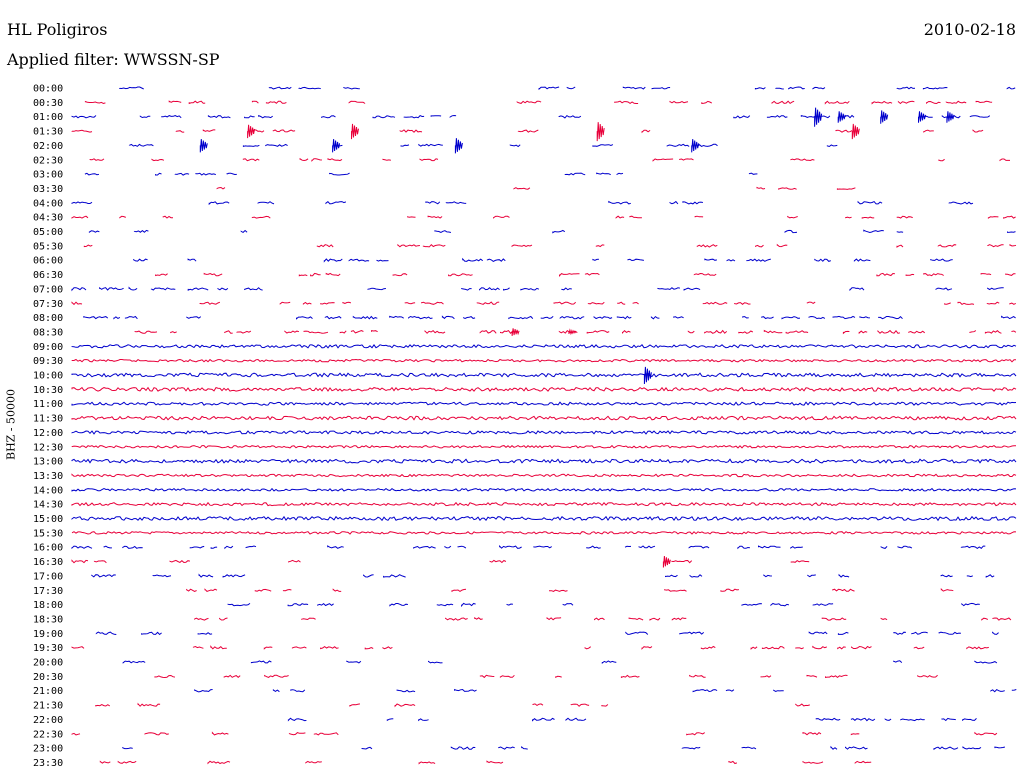 This screenshot has width=1024, height=780. What do you see at coordinates (48, 261) in the screenshot?
I see `time-label: 06:00` at bounding box center [48, 261].